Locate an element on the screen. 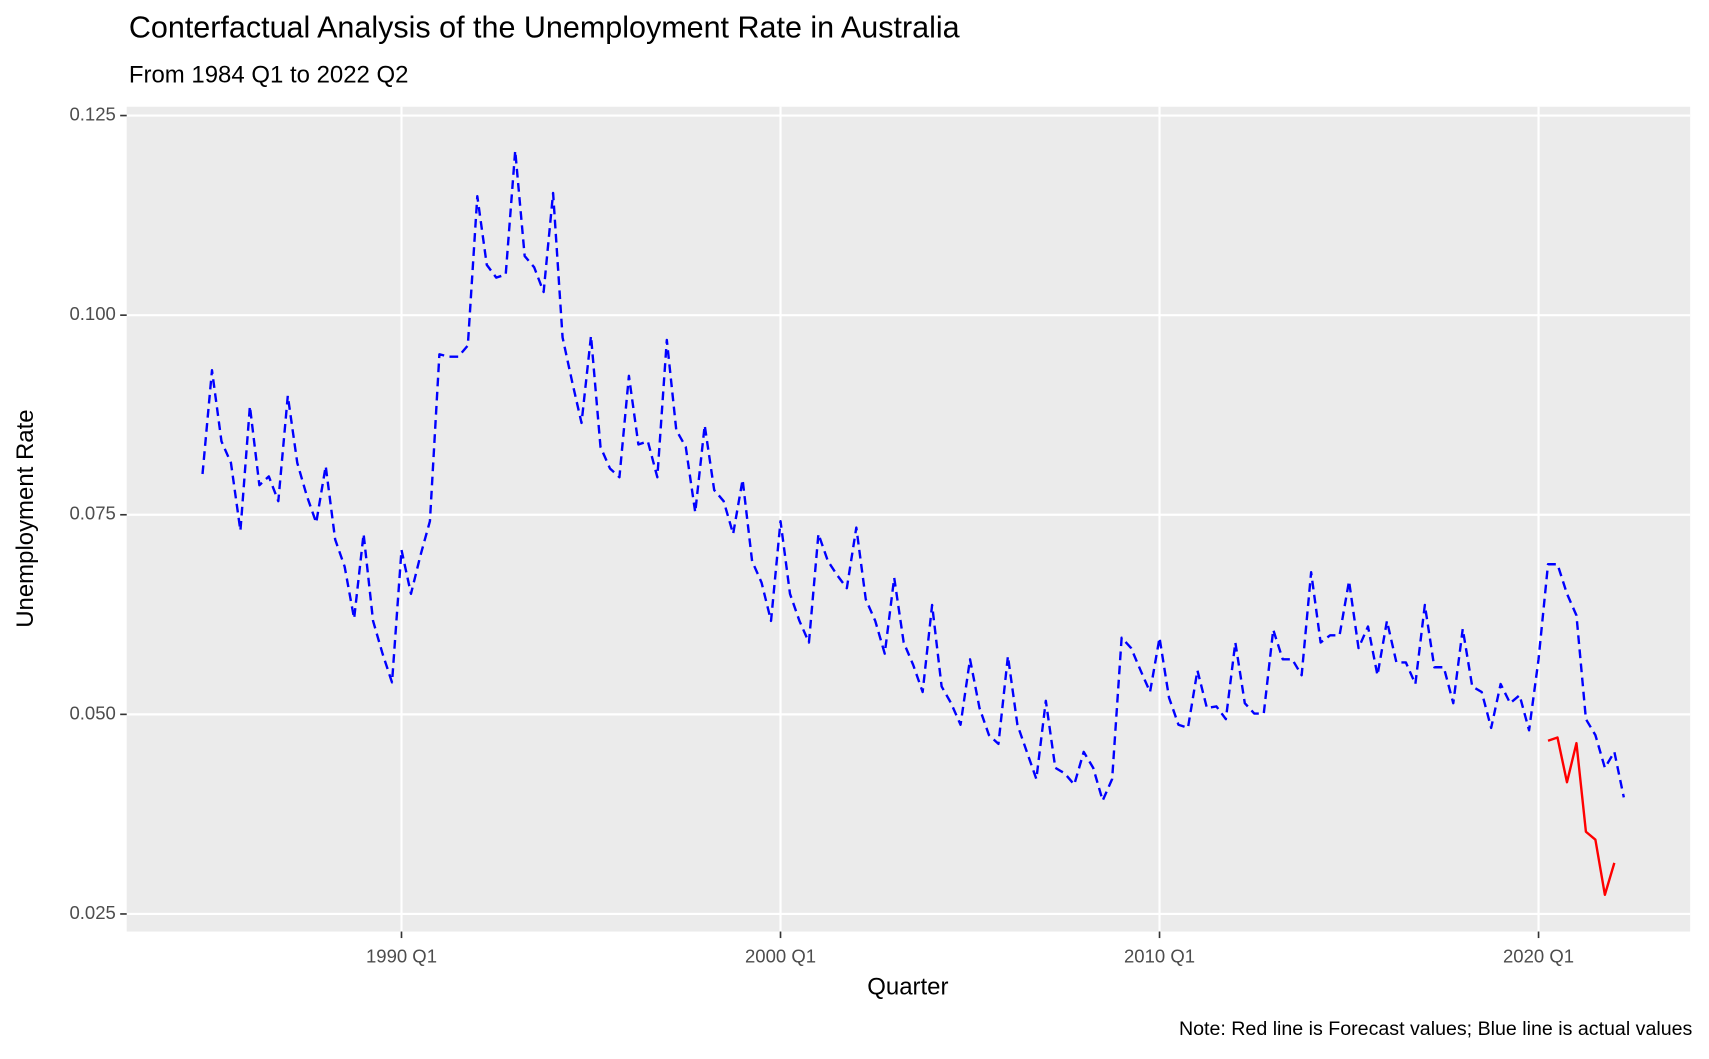  y-axis-title: Unemployment Rate is located at coordinates (25, 518).